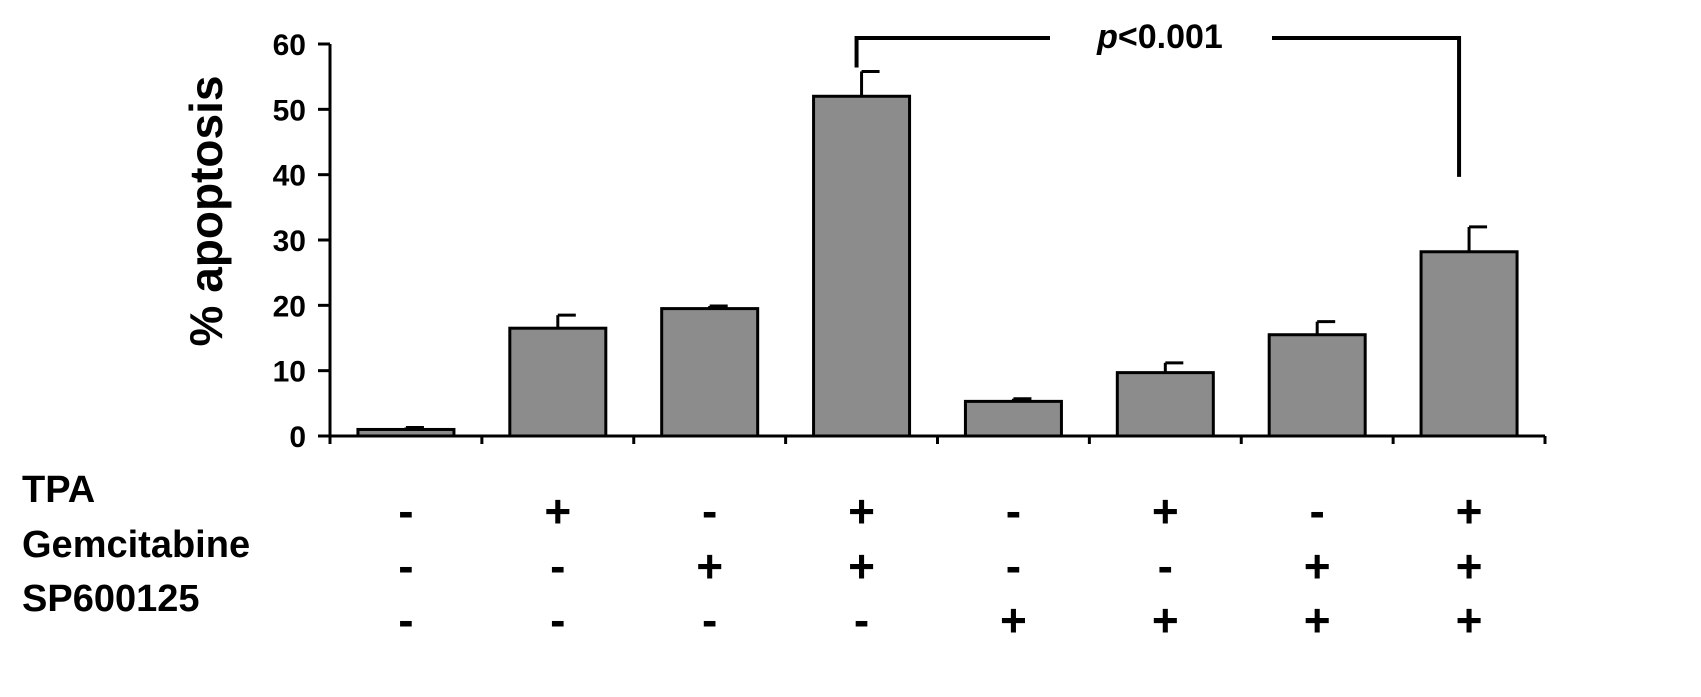  Describe the element at coordinates (289, 372) in the screenshot. I see `y-tick-label: 10` at that location.